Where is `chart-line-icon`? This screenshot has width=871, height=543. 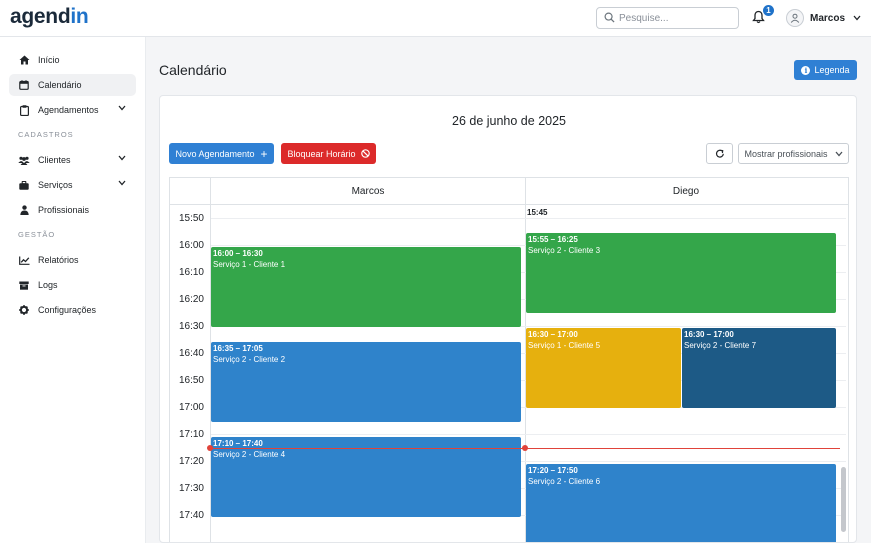
chart-line-icon is located at coordinates (23, 260).